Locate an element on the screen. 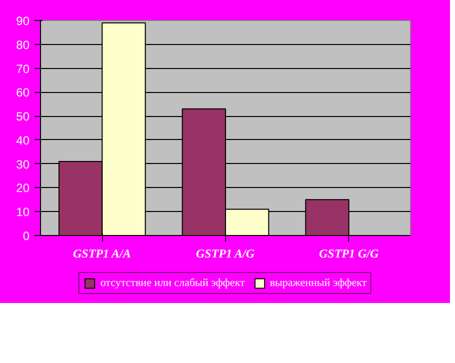  x-tick-label: GSTP1 A/G is located at coordinates (225, 253).